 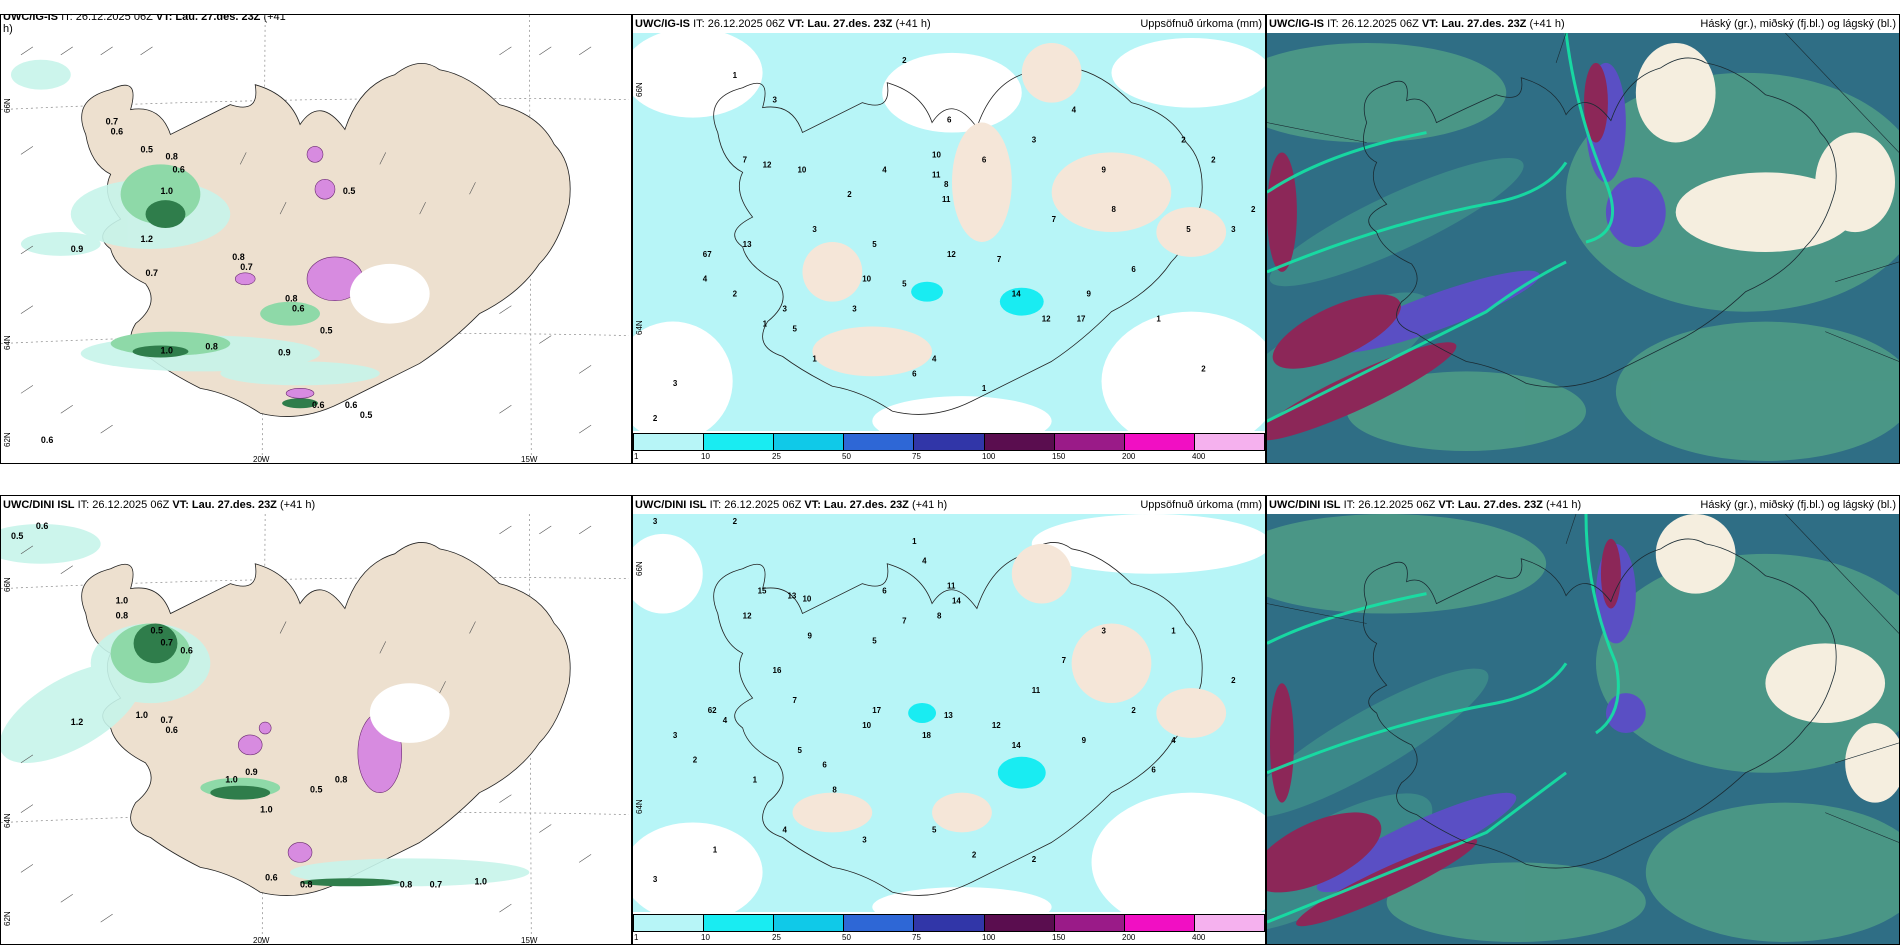 What do you see at coordinates (777, 670) in the screenshot?
I see `map-label: 16` at bounding box center [777, 670].